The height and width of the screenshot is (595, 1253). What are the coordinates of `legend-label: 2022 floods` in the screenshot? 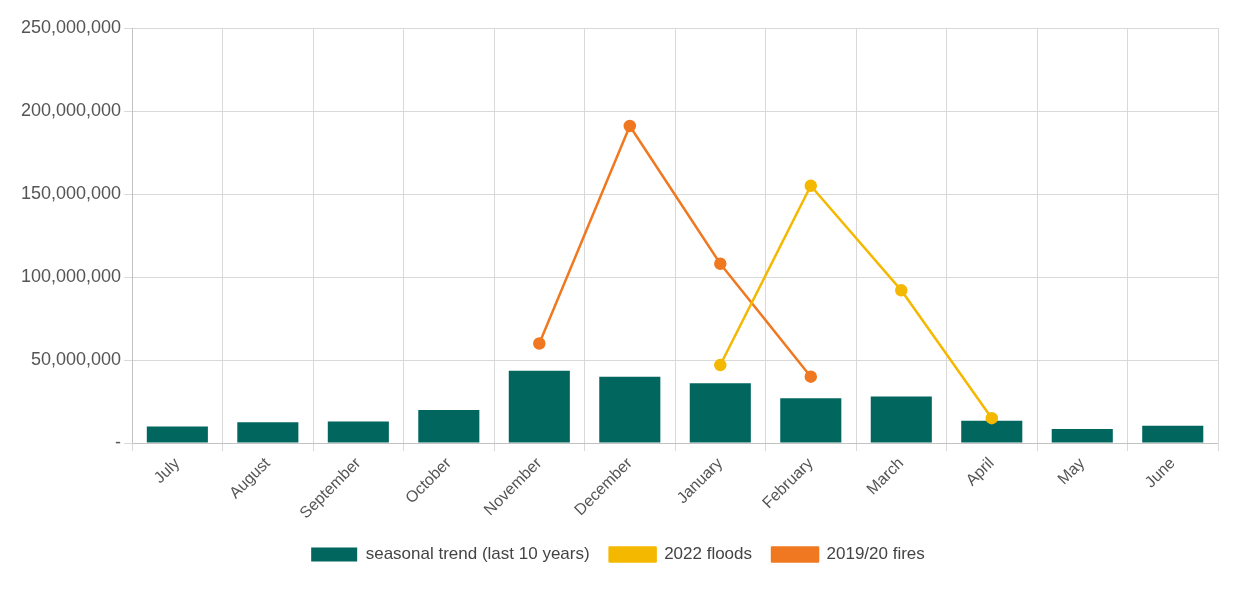 It's located at (708, 554).